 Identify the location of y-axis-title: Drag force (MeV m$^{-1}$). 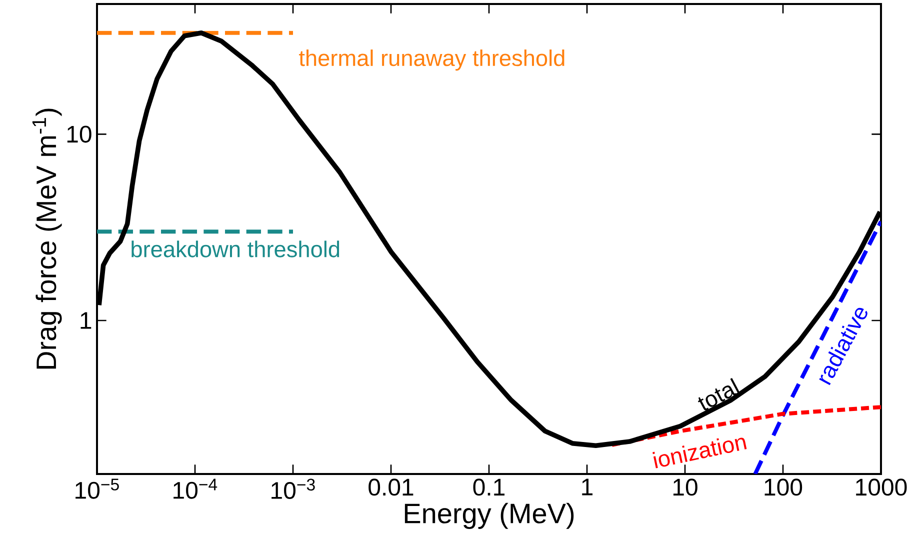
(47, 238).